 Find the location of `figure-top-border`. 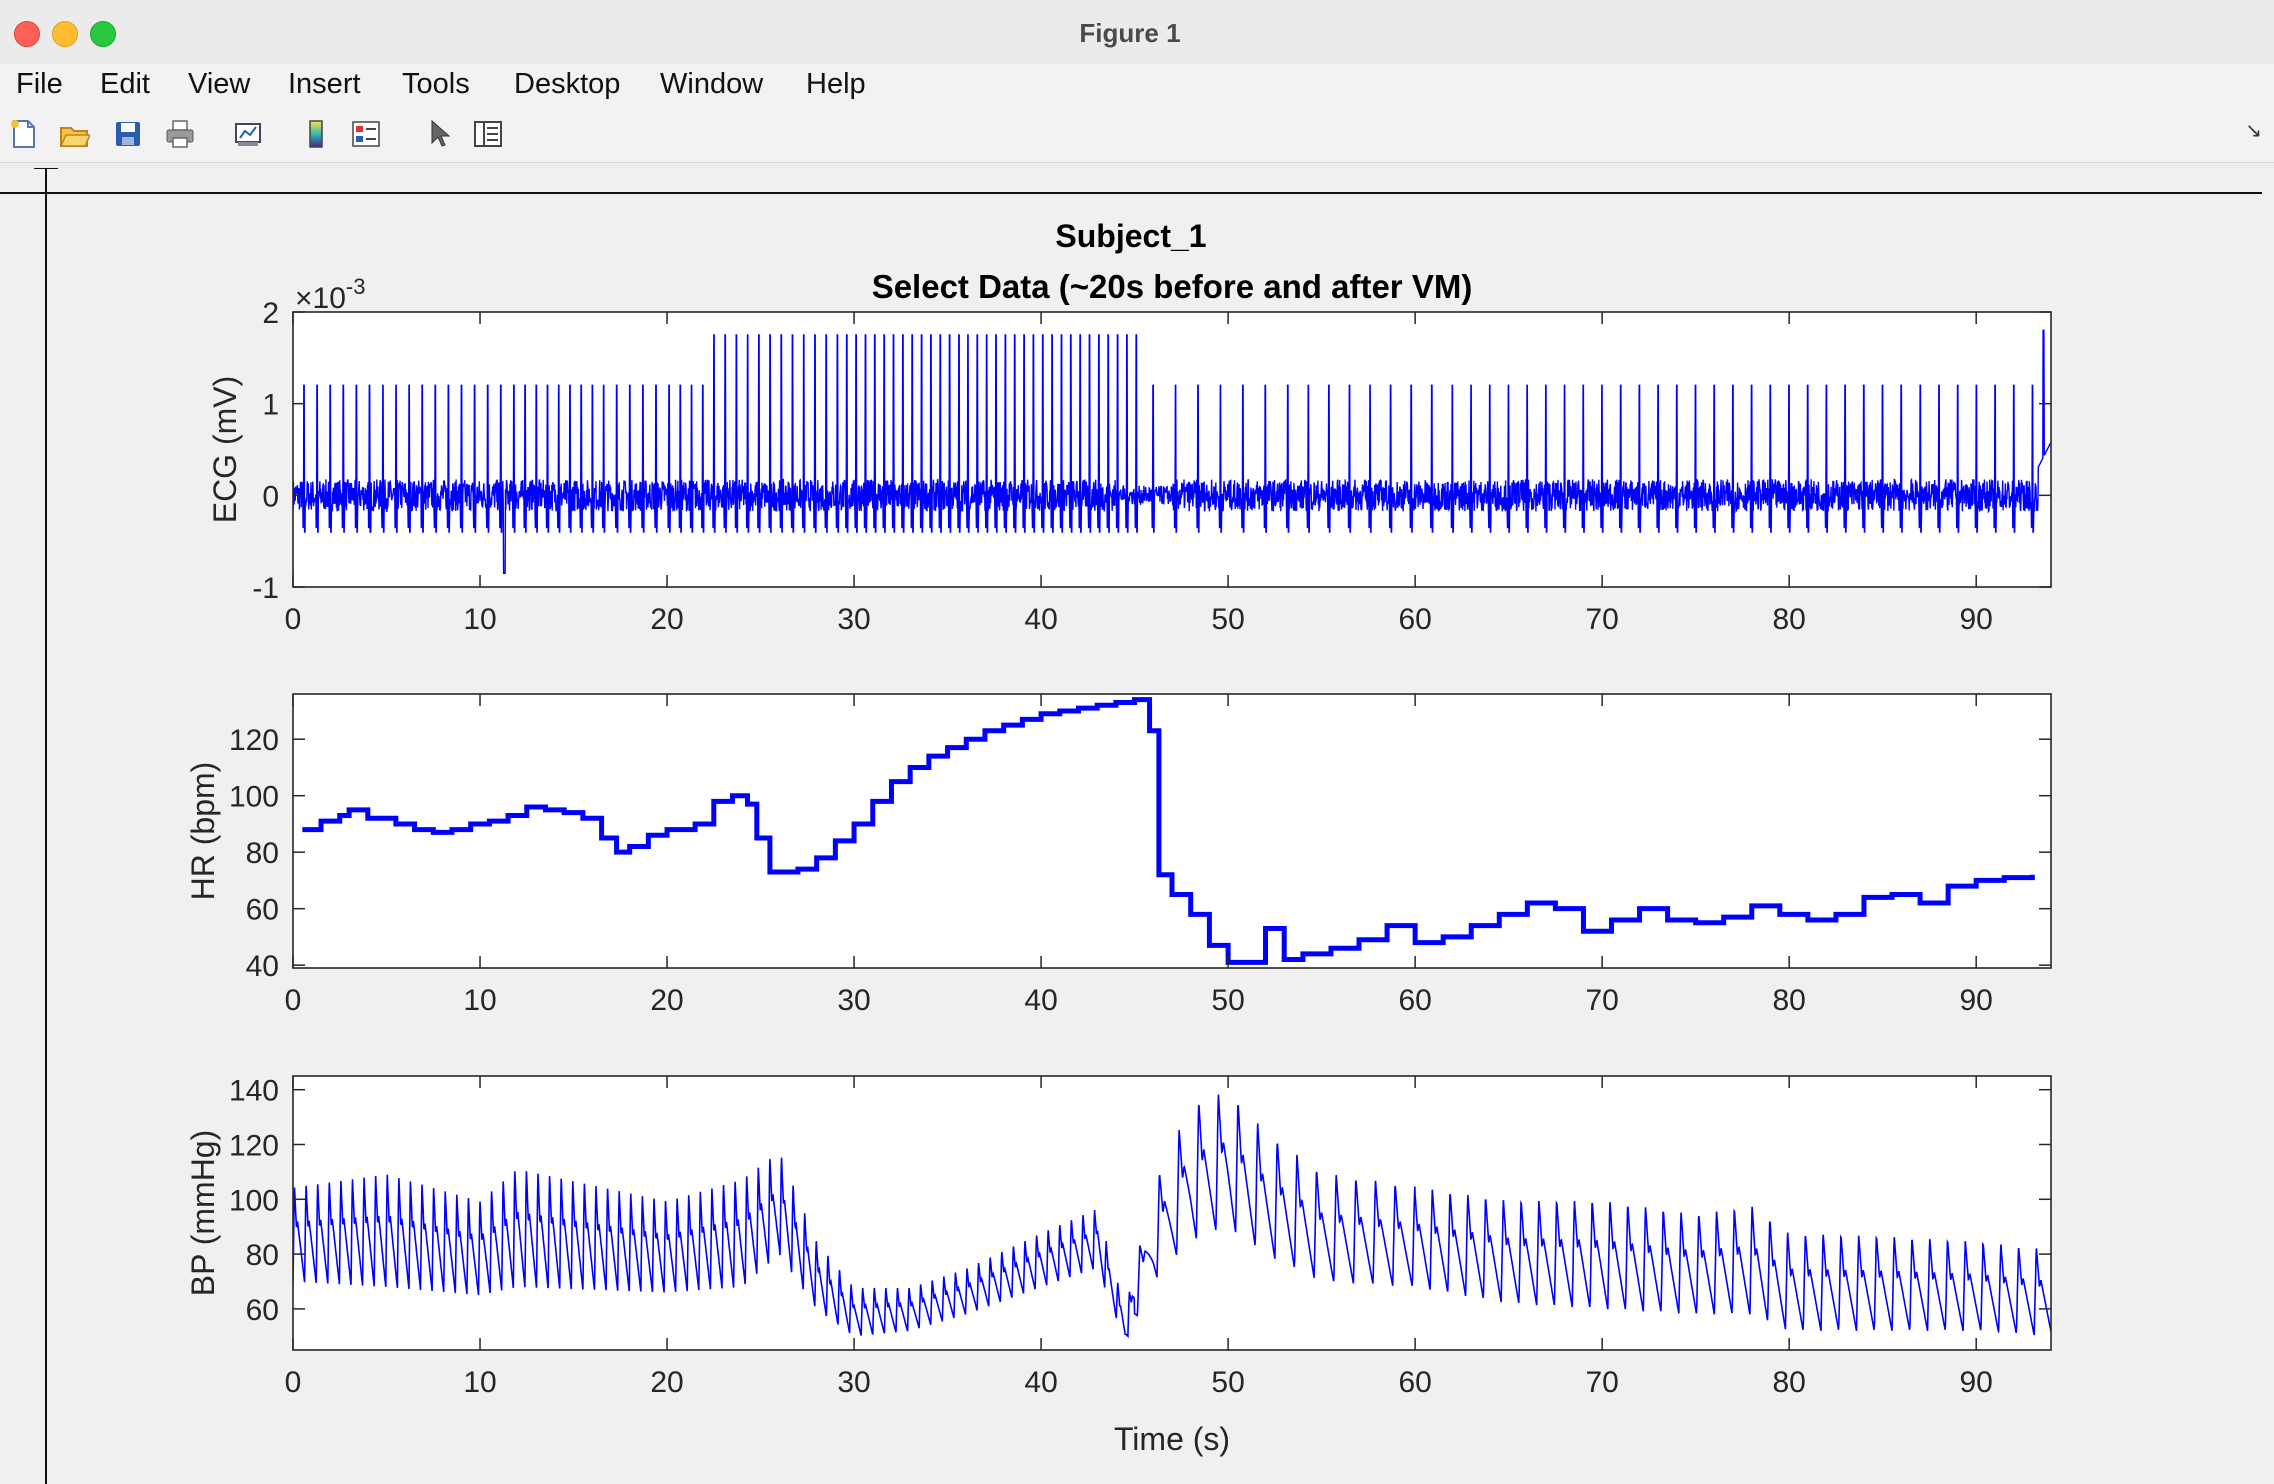

figure-top-border is located at coordinates (1131, 193).